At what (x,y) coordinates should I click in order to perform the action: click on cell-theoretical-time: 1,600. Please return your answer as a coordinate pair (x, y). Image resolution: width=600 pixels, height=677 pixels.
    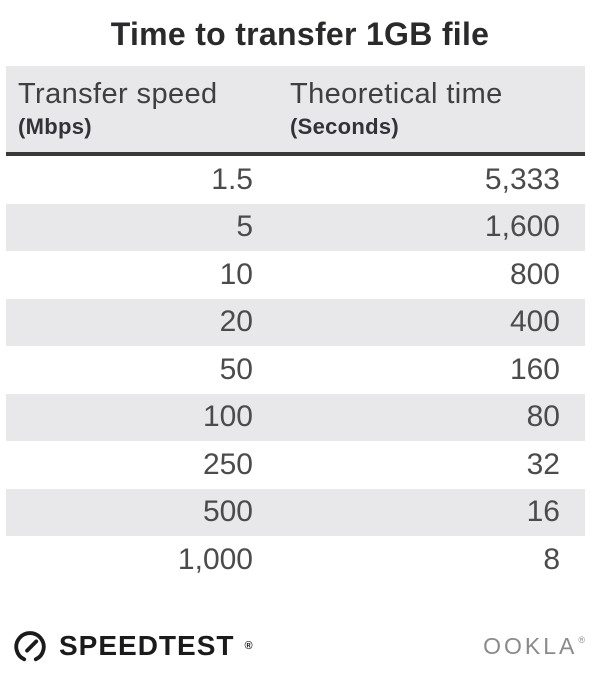
    Looking at the image, I should click on (522, 227).